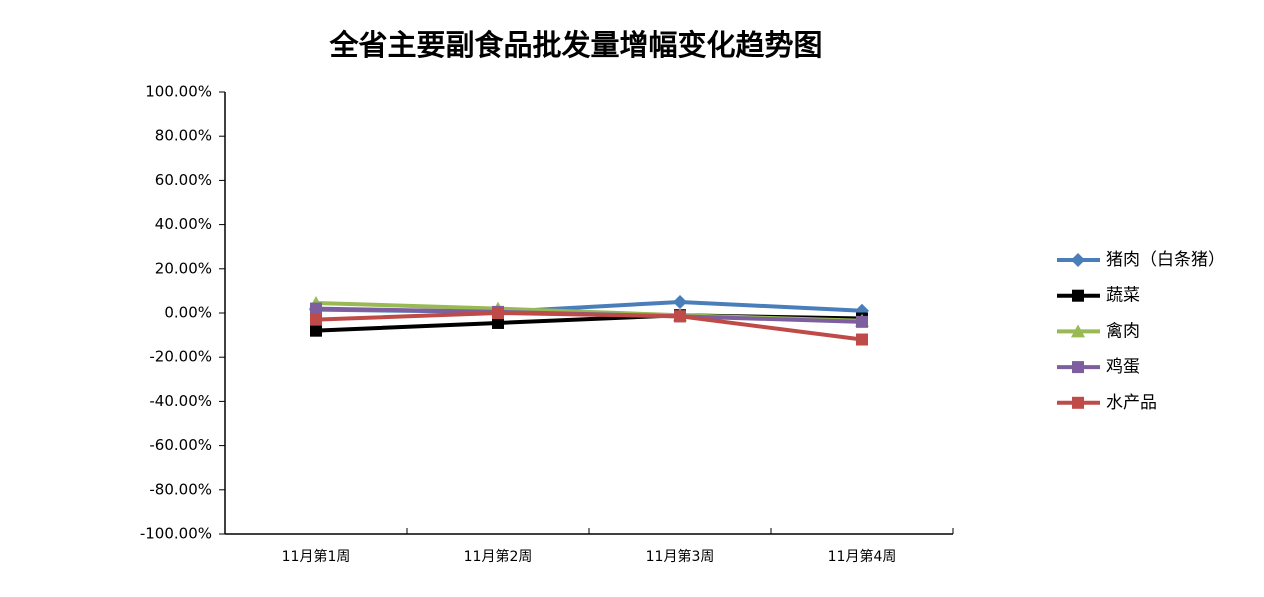 This screenshot has height=597, width=1264. What do you see at coordinates (680, 556) in the screenshot?
I see `x-tick-label: 11月第3周` at bounding box center [680, 556].